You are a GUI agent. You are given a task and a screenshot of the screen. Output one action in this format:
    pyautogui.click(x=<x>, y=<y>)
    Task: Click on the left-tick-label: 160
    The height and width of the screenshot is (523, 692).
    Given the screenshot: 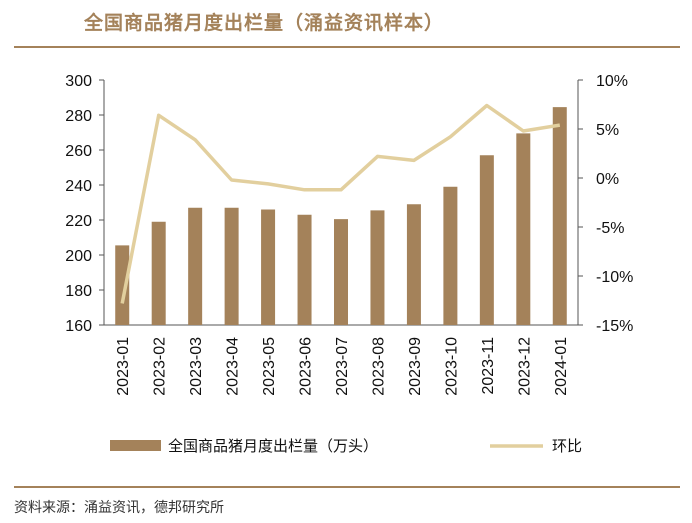 What is the action you would take?
    pyautogui.click(x=78, y=326)
    